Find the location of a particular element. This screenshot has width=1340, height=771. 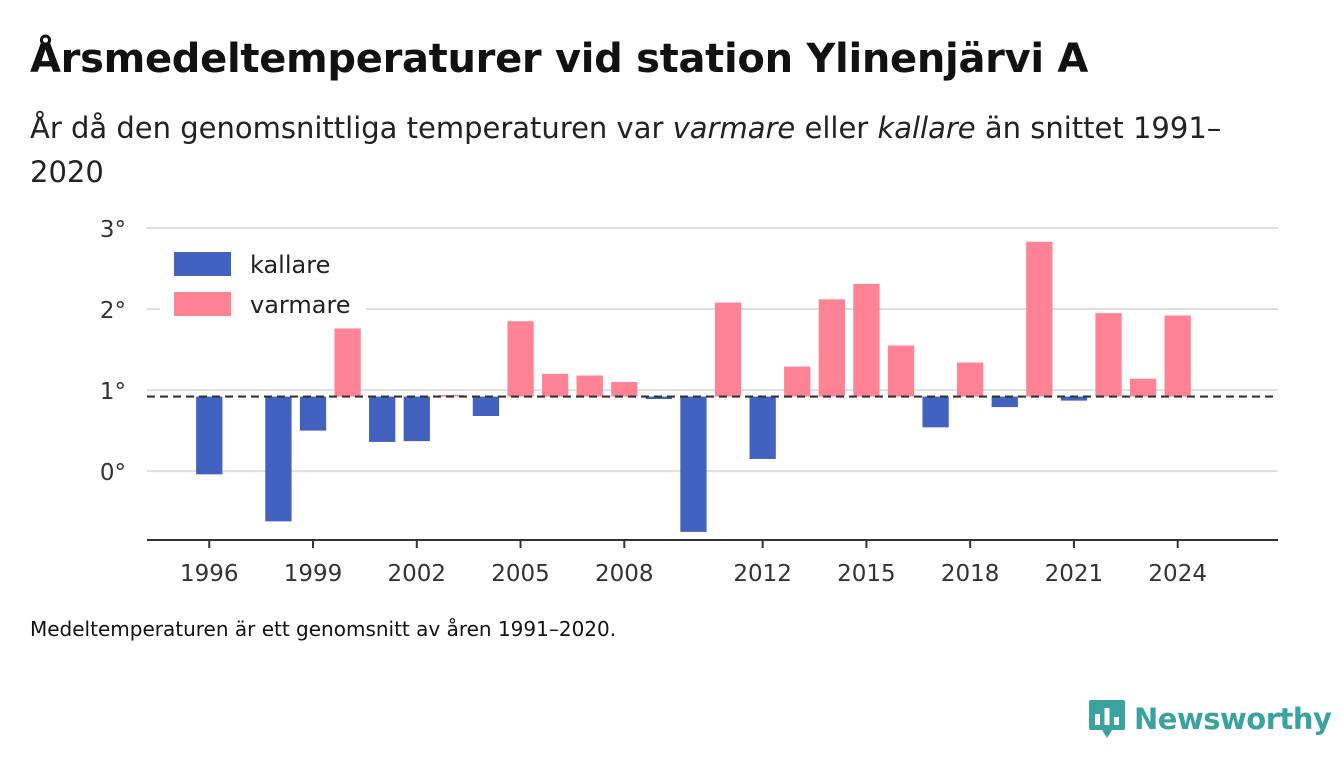

legend-label-kallare: kallare is located at coordinates (290, 265).